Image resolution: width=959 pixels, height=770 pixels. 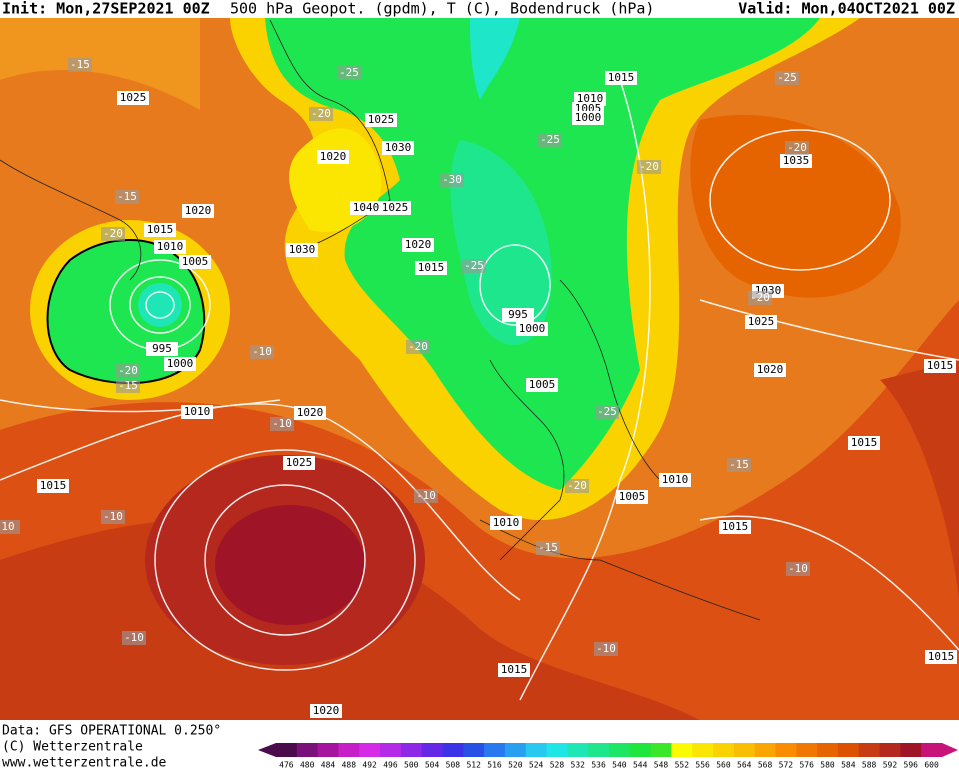 What do you see at coordinates (890, 765) in the screenshot?
I see `colorbar-label: 592` at bounding box center [890, 765].